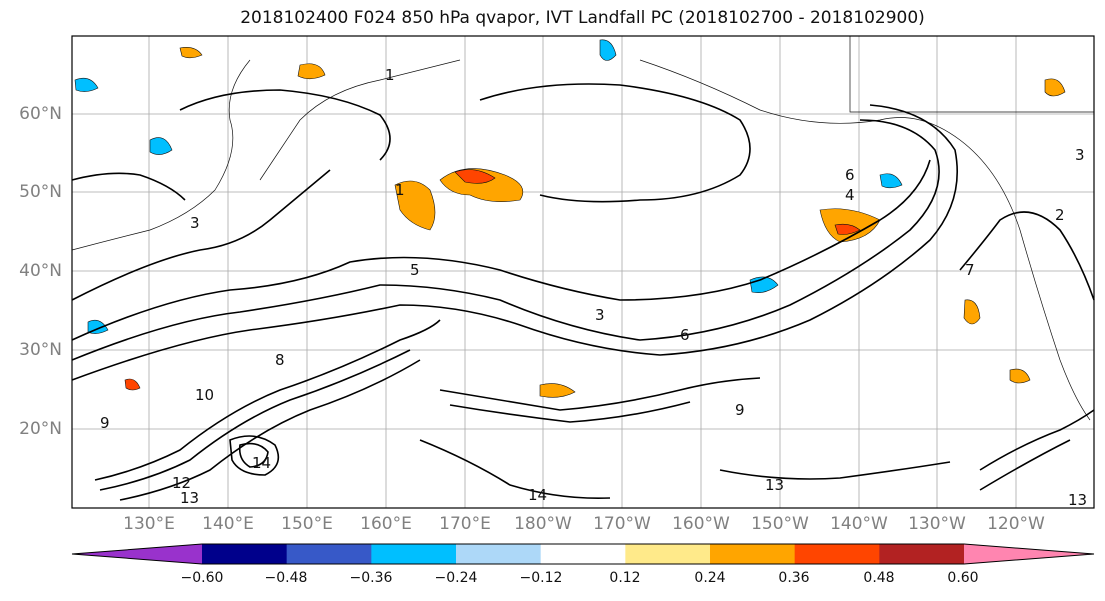 This screenshot has height=601, width=1105. Describe the element at coordinates (228, 524) in the screenshot. I see `lon-label-140e: 140°E` at that location.